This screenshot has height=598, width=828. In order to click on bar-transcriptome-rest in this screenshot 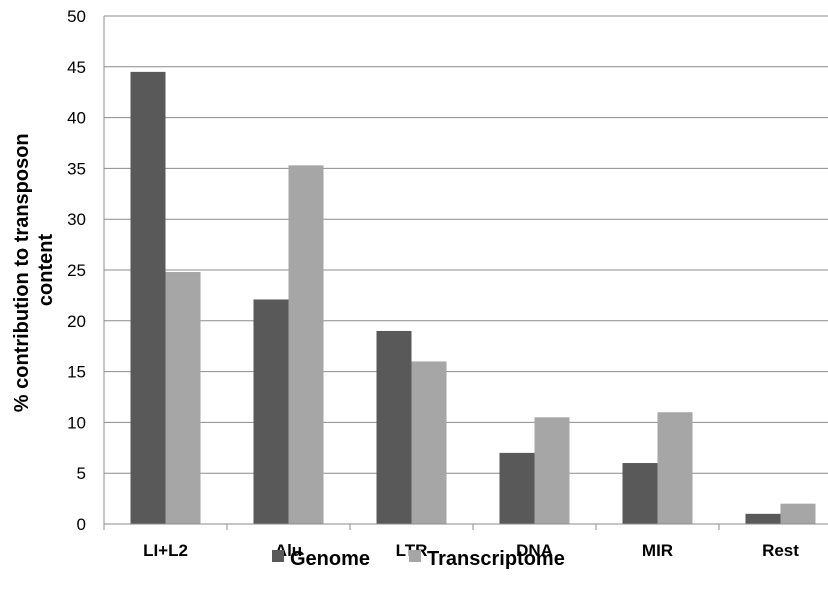, I will do `click(798, 513)`.